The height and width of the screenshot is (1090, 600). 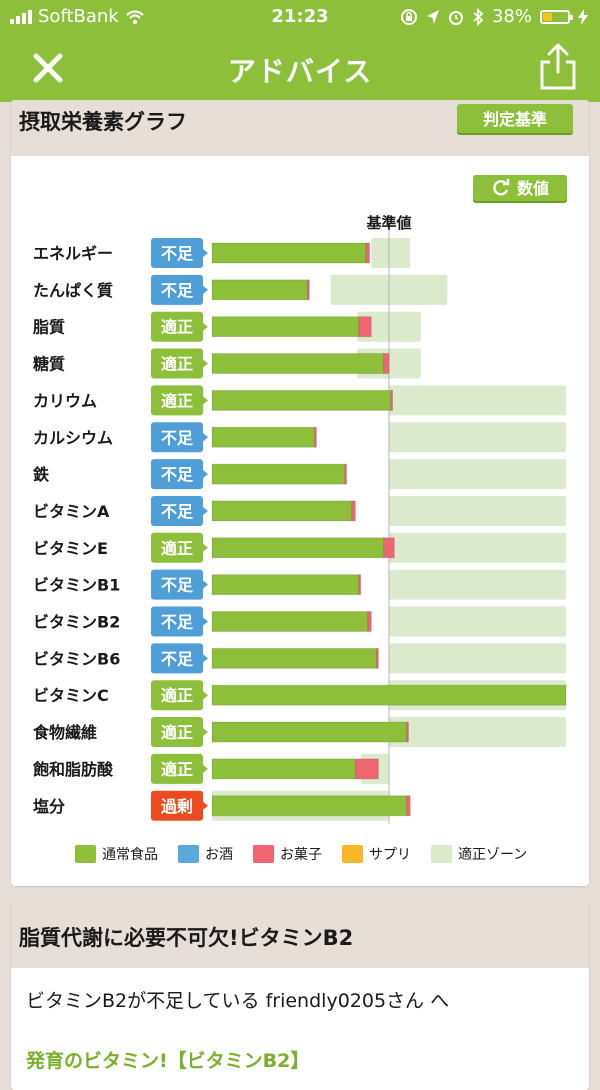 I want to click on nutrient-label: ビタミンB2, so click(x=76, y=622).